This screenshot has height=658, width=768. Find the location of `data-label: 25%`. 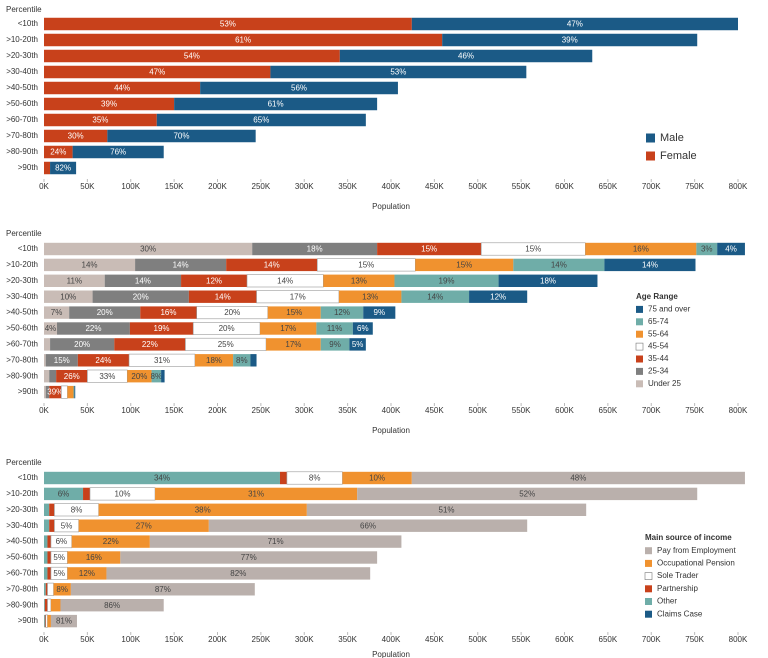

data-label: 25% is located at coordinates (226, 344).